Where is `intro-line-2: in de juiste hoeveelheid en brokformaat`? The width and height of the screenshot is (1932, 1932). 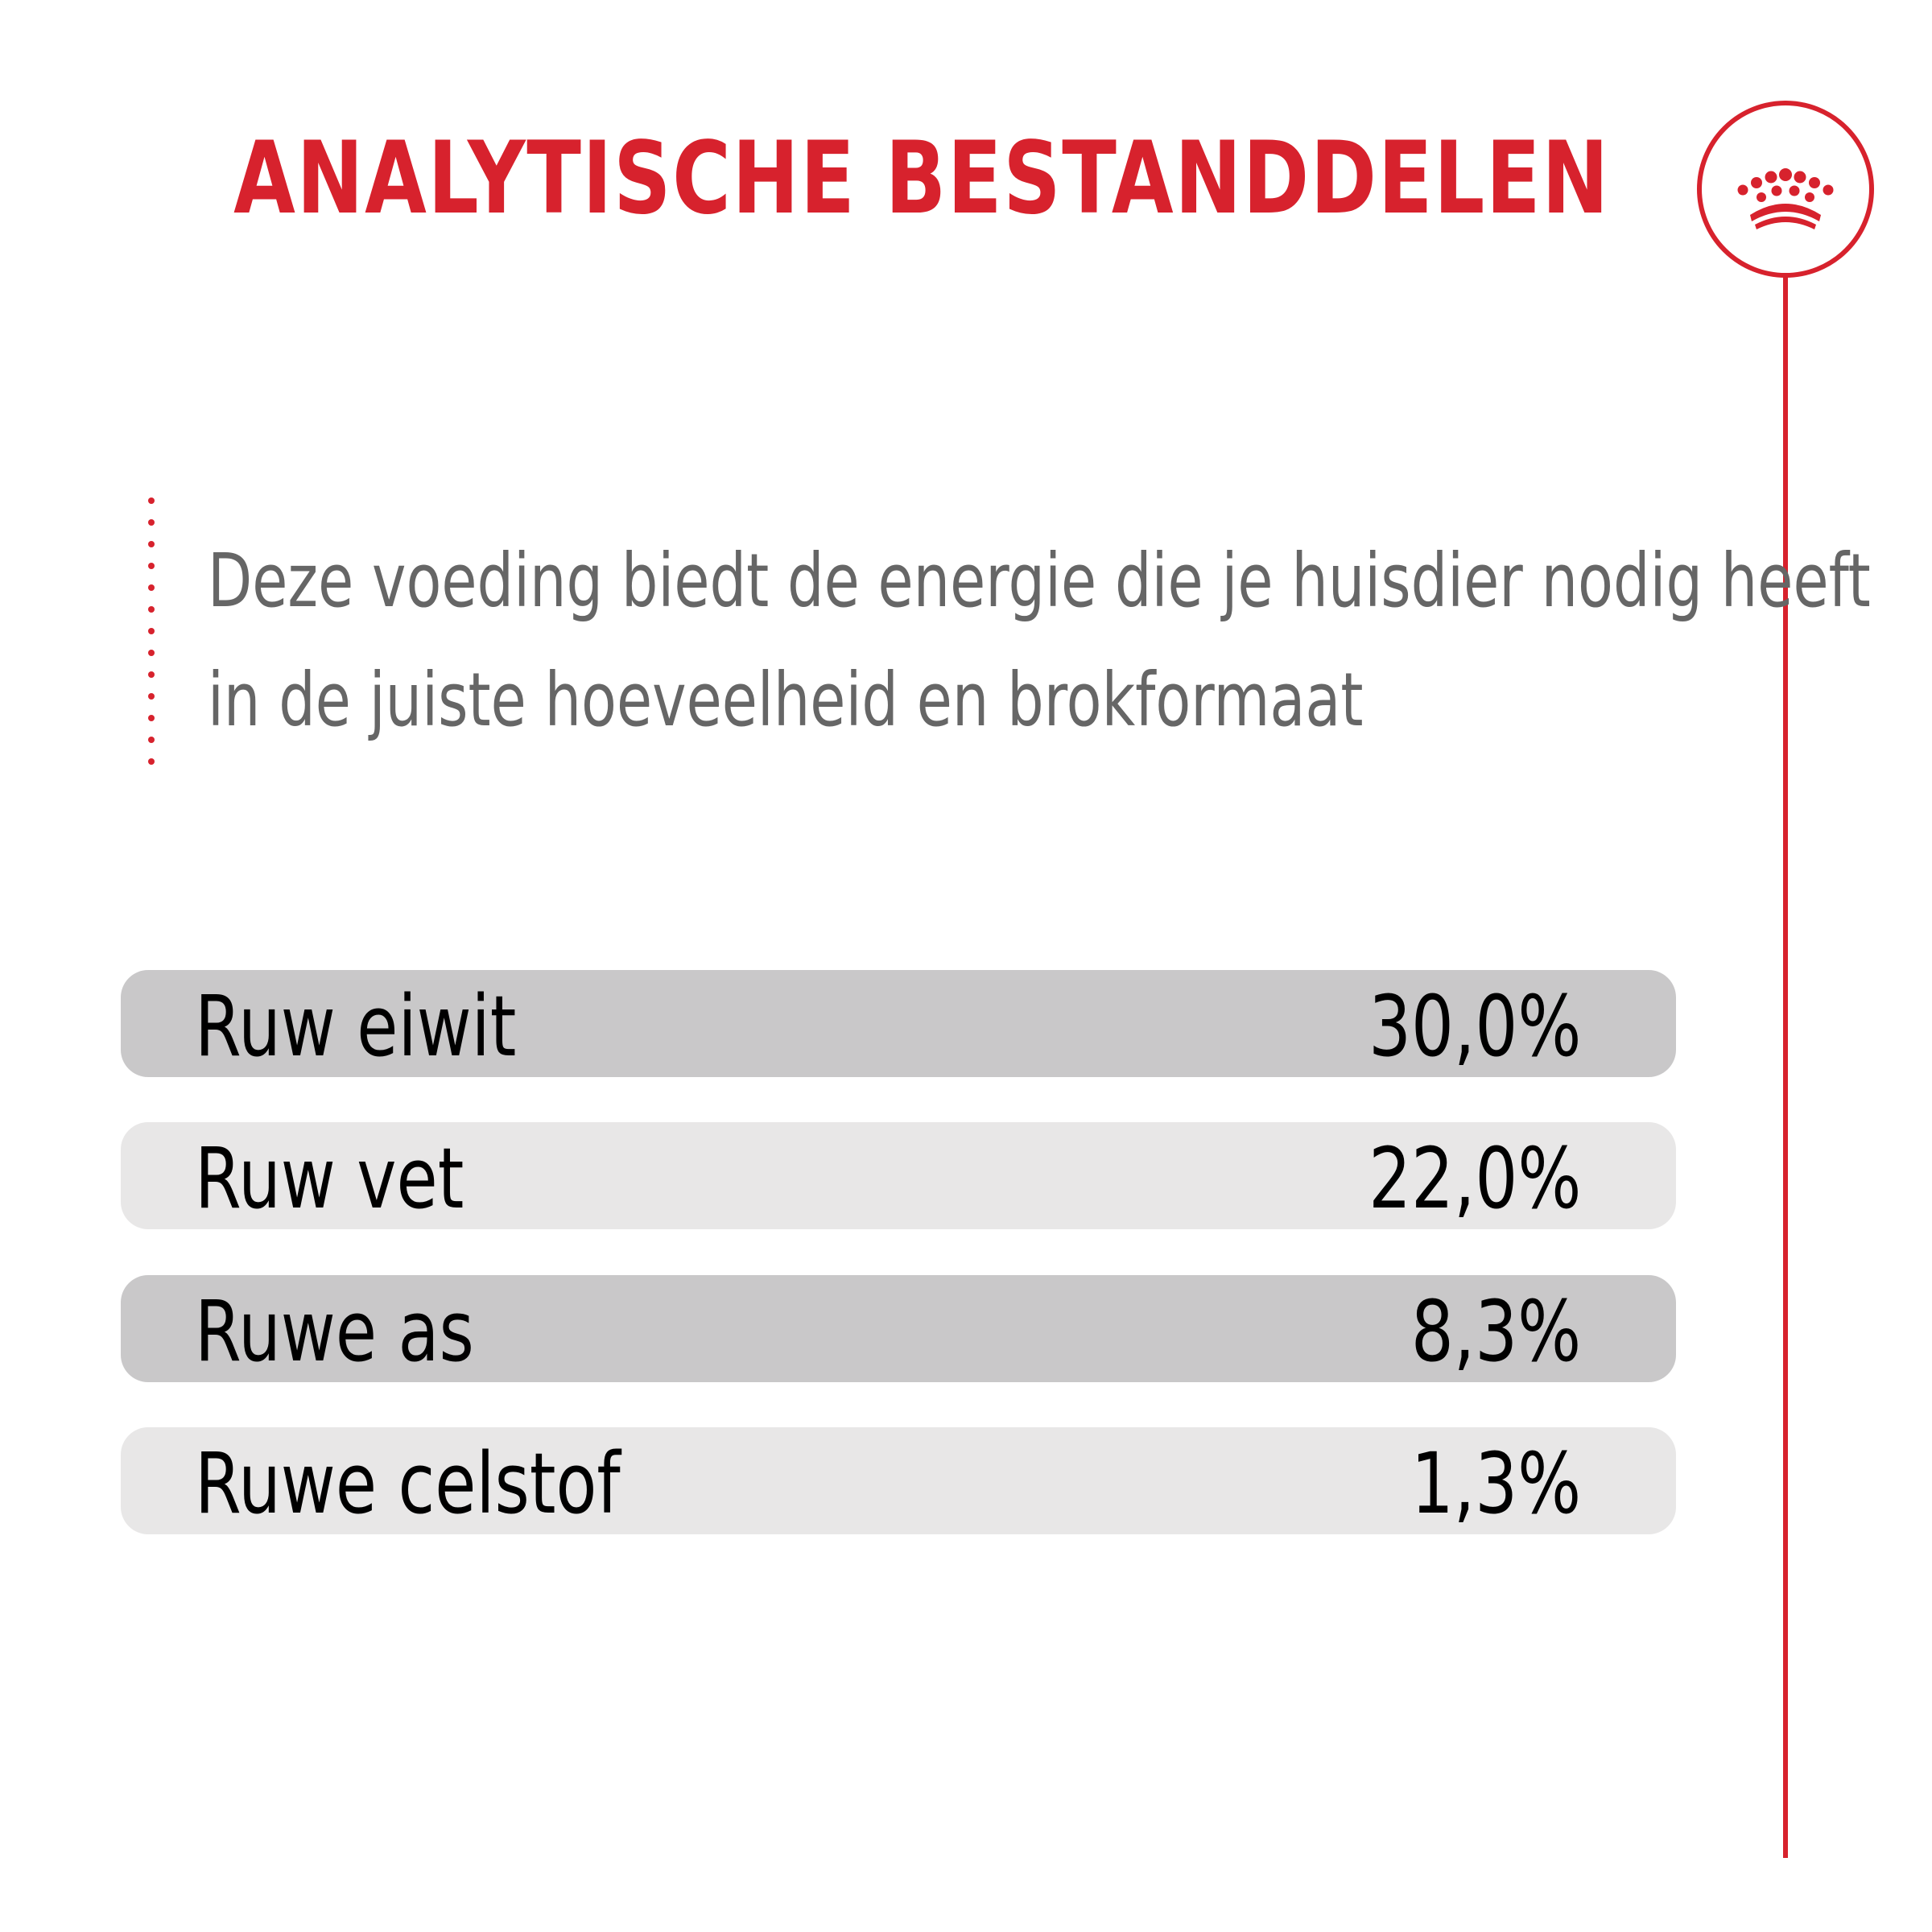
intro-line-2: in de juiste hoeveelheid en brokformaat is located at coordinates (786, 700).